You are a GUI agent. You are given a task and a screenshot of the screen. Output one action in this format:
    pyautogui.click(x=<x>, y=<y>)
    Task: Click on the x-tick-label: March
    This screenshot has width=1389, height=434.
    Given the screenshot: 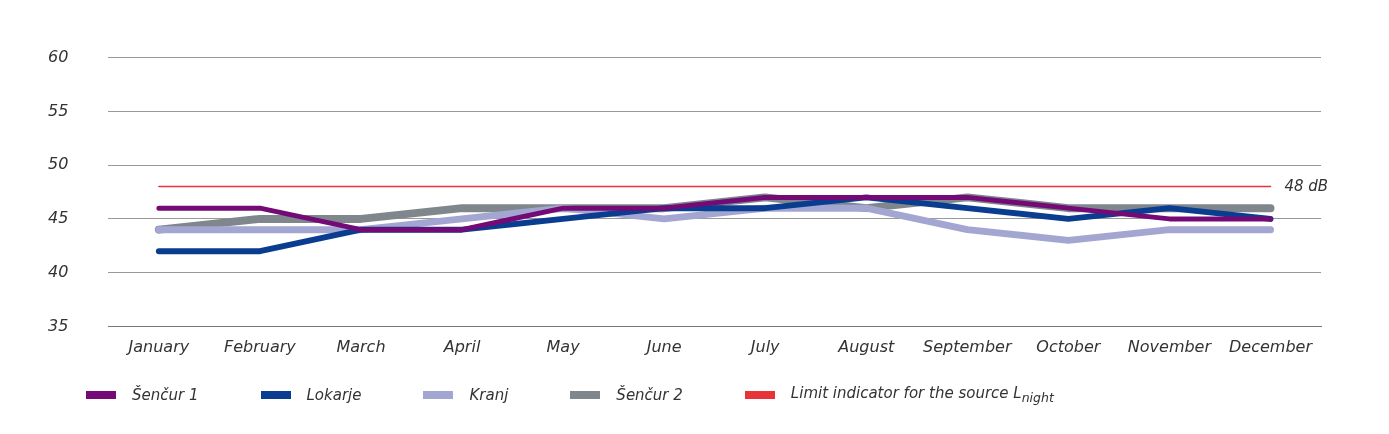 What is the action you would take?
    pyautogui.click(x=361, y=347)
    